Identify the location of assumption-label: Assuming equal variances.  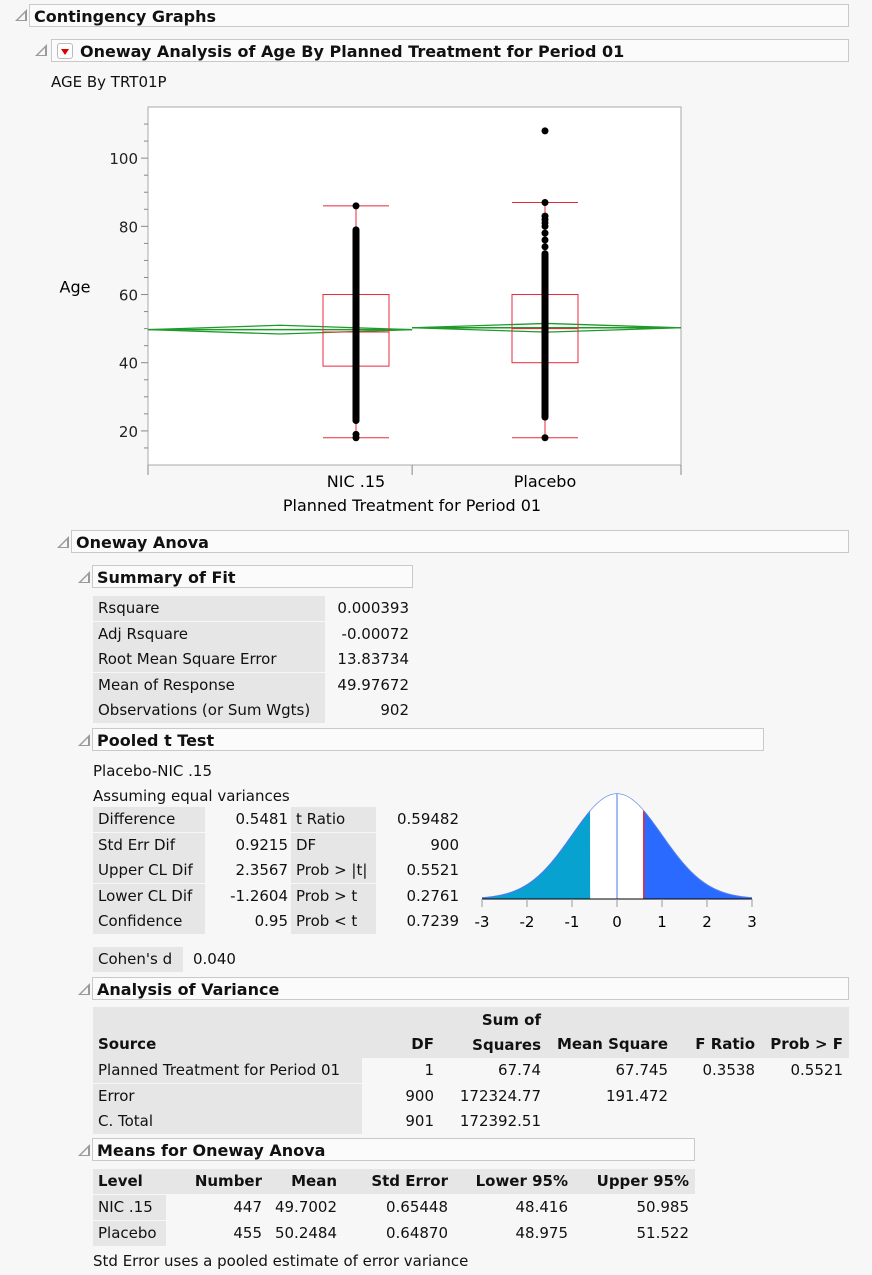
(191, 796).